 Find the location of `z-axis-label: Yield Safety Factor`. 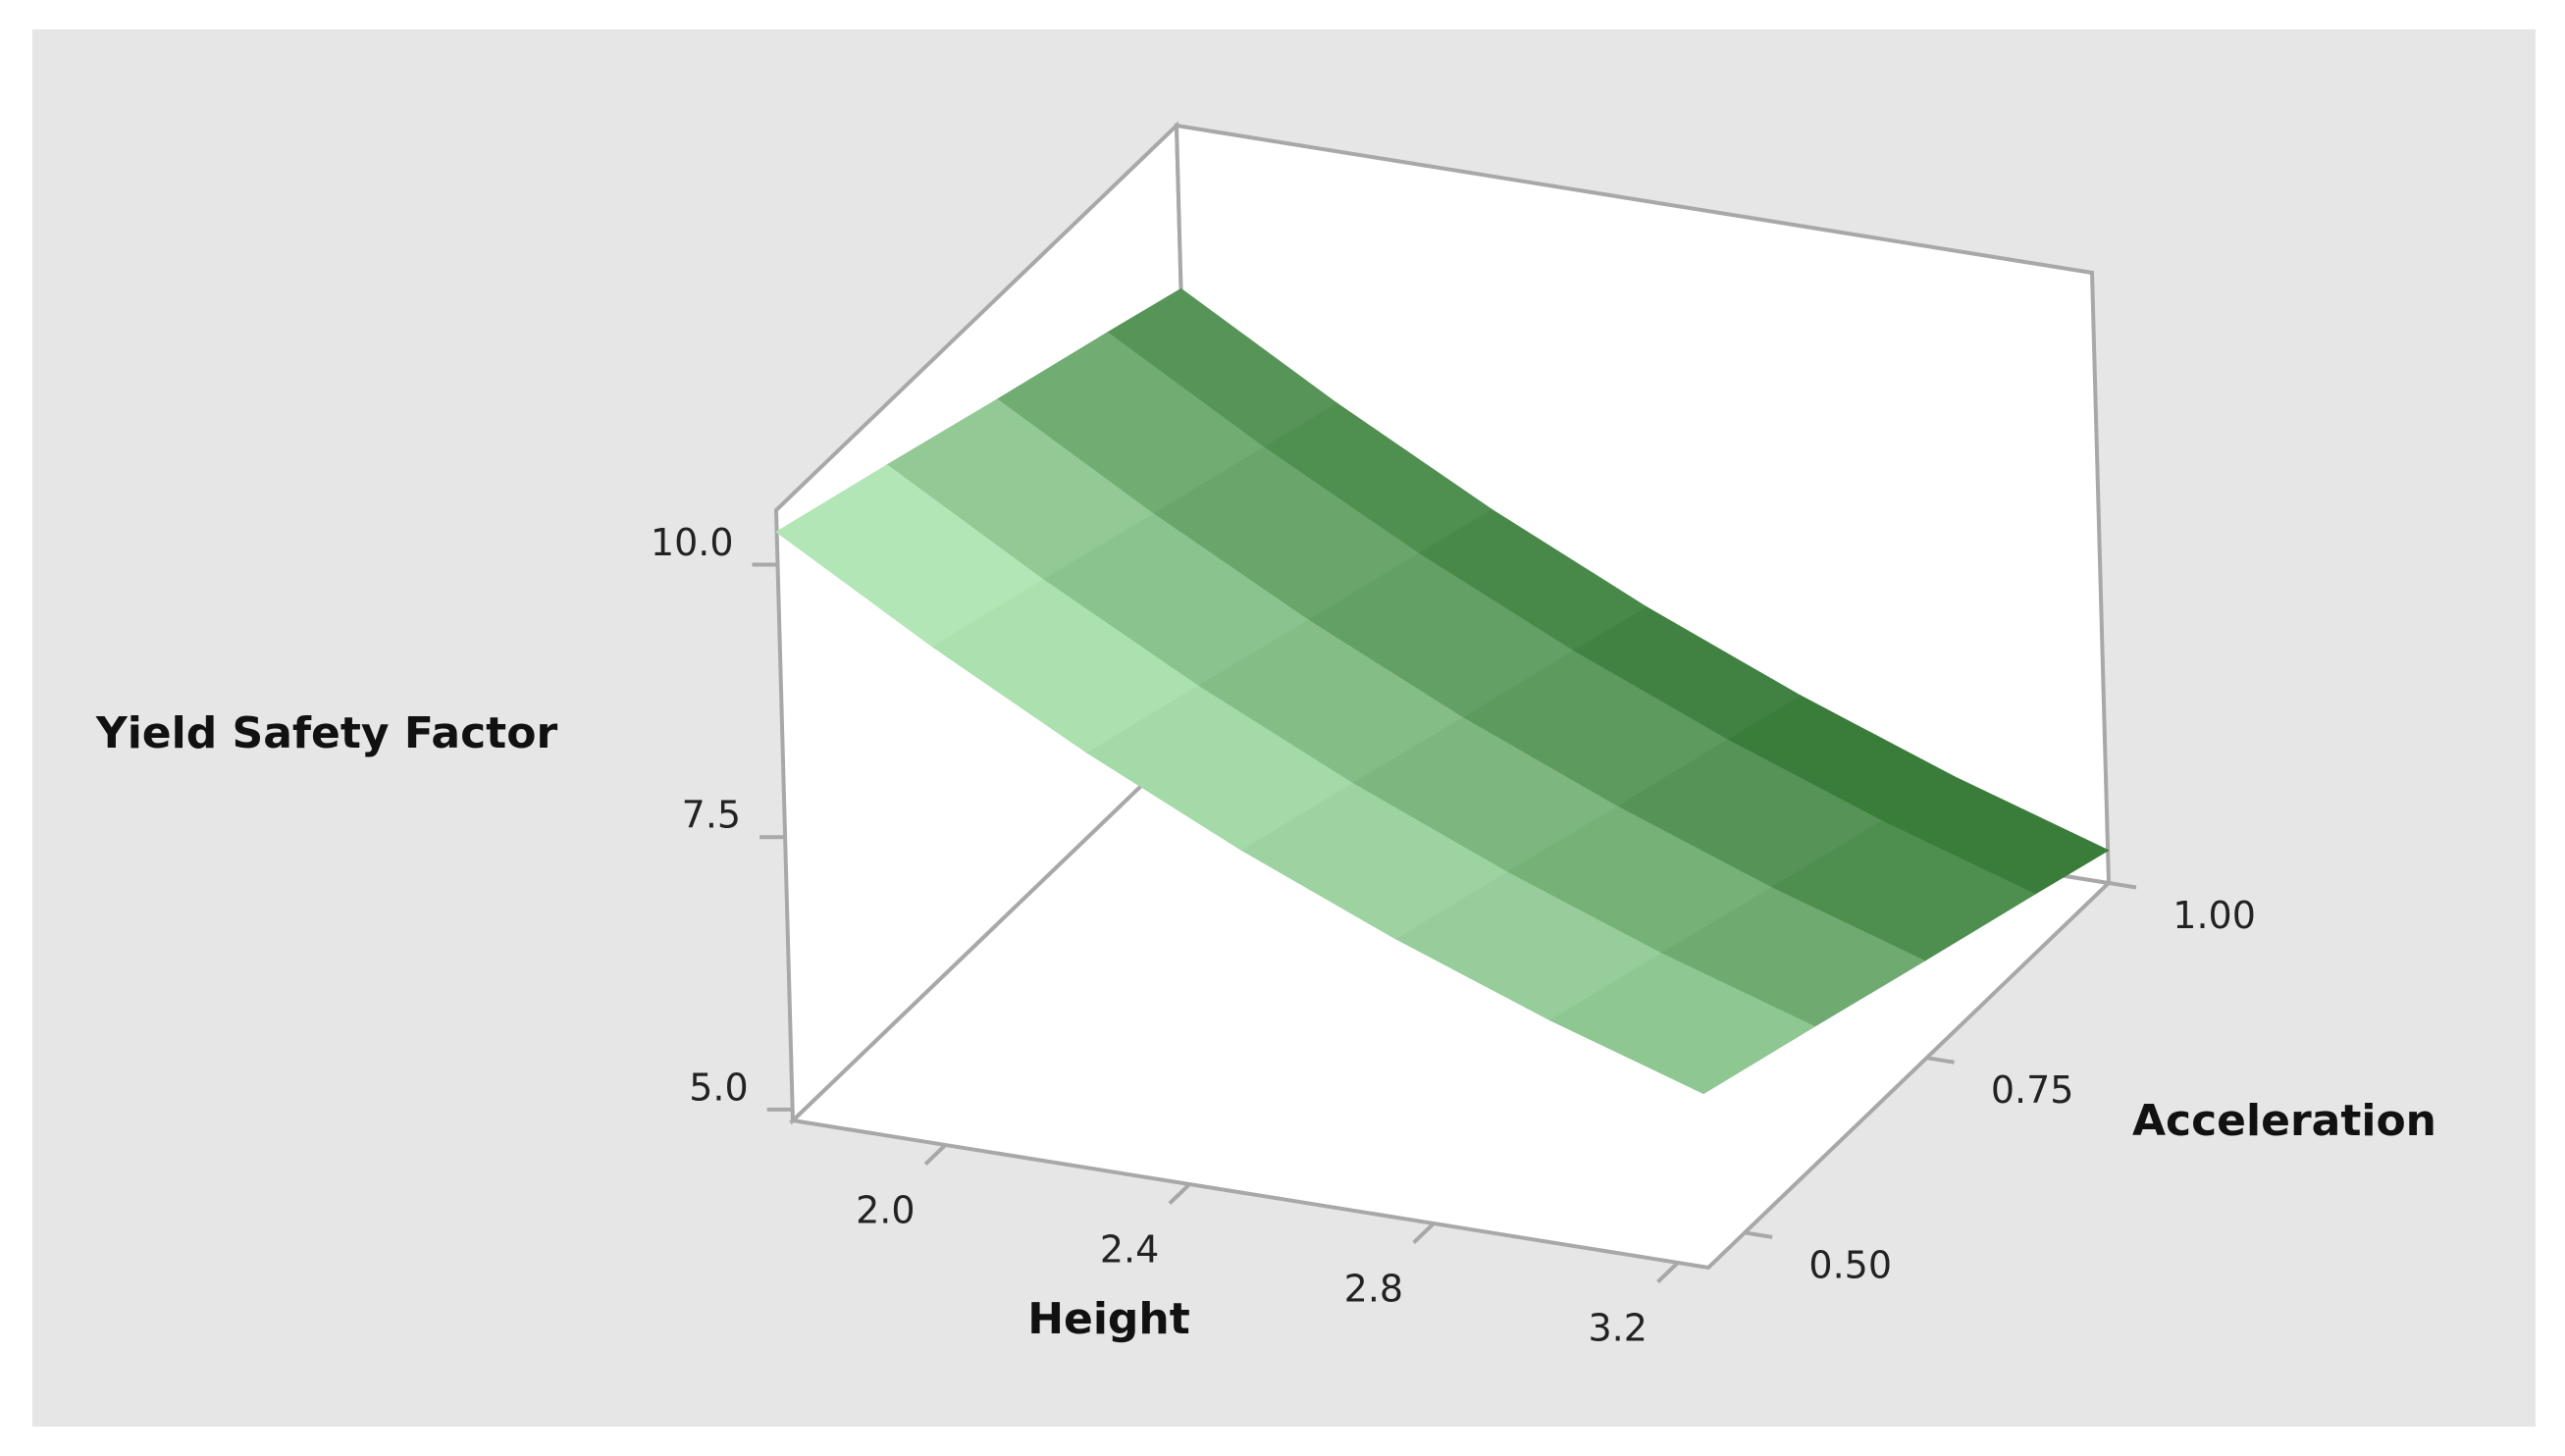

z-axis-label: Yield Safety Factor is located at coordinates (326, 733).